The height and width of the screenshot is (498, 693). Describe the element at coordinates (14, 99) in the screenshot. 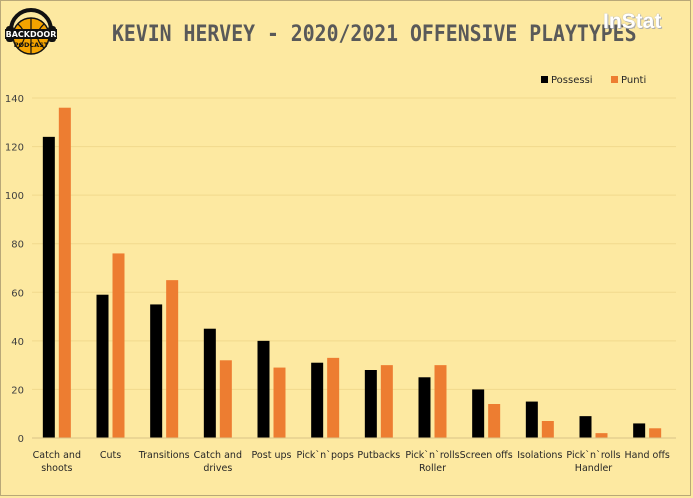

I see `y-tick-label: 140` at that location.